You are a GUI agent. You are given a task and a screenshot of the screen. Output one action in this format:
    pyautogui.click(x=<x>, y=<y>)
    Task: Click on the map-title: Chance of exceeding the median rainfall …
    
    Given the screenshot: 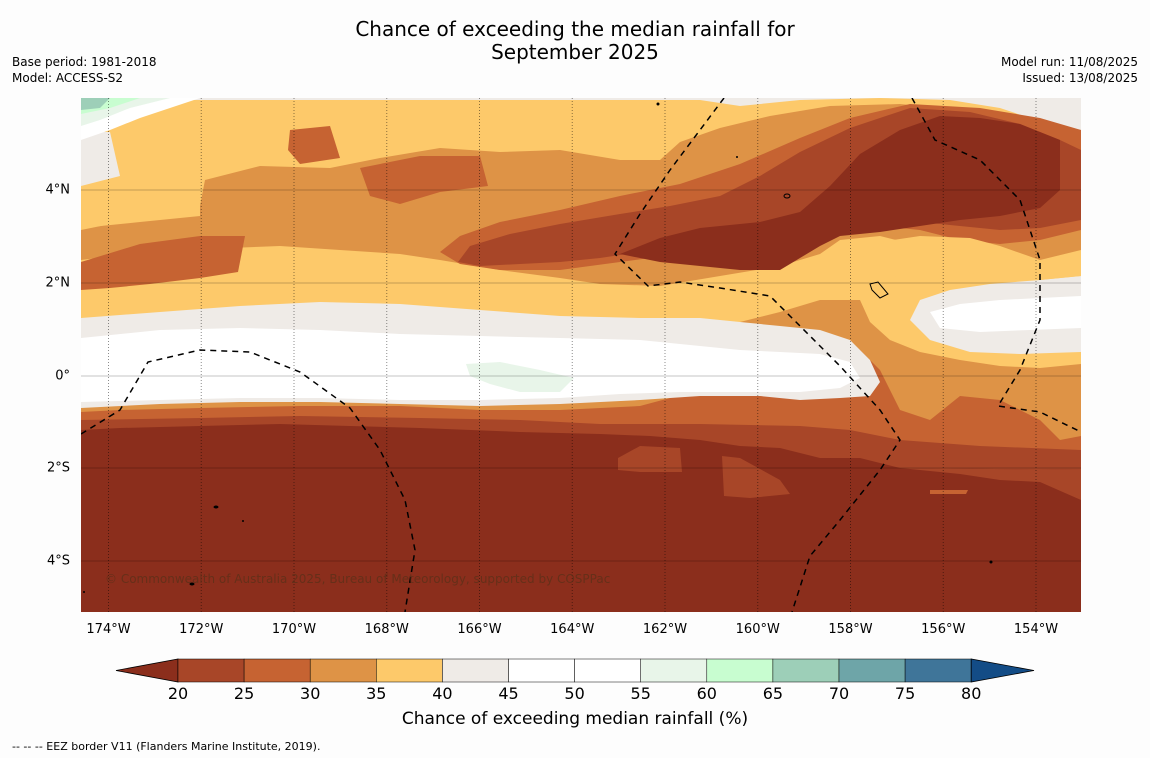 What is the action you would take?
    pyautogui.click(x=575, y=41)
    